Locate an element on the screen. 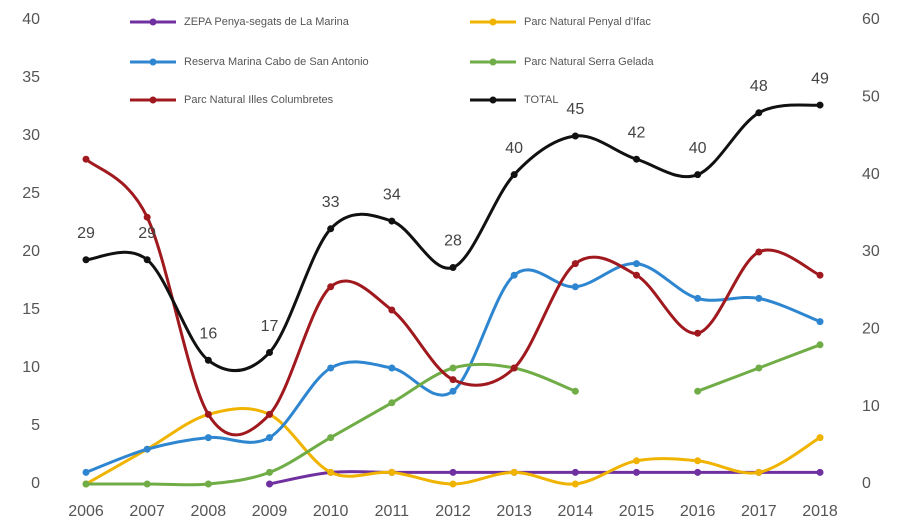 Image resolution: width=897 pixels, height=529 pixels. data-label: 28 is located at coordinates (453, 241).